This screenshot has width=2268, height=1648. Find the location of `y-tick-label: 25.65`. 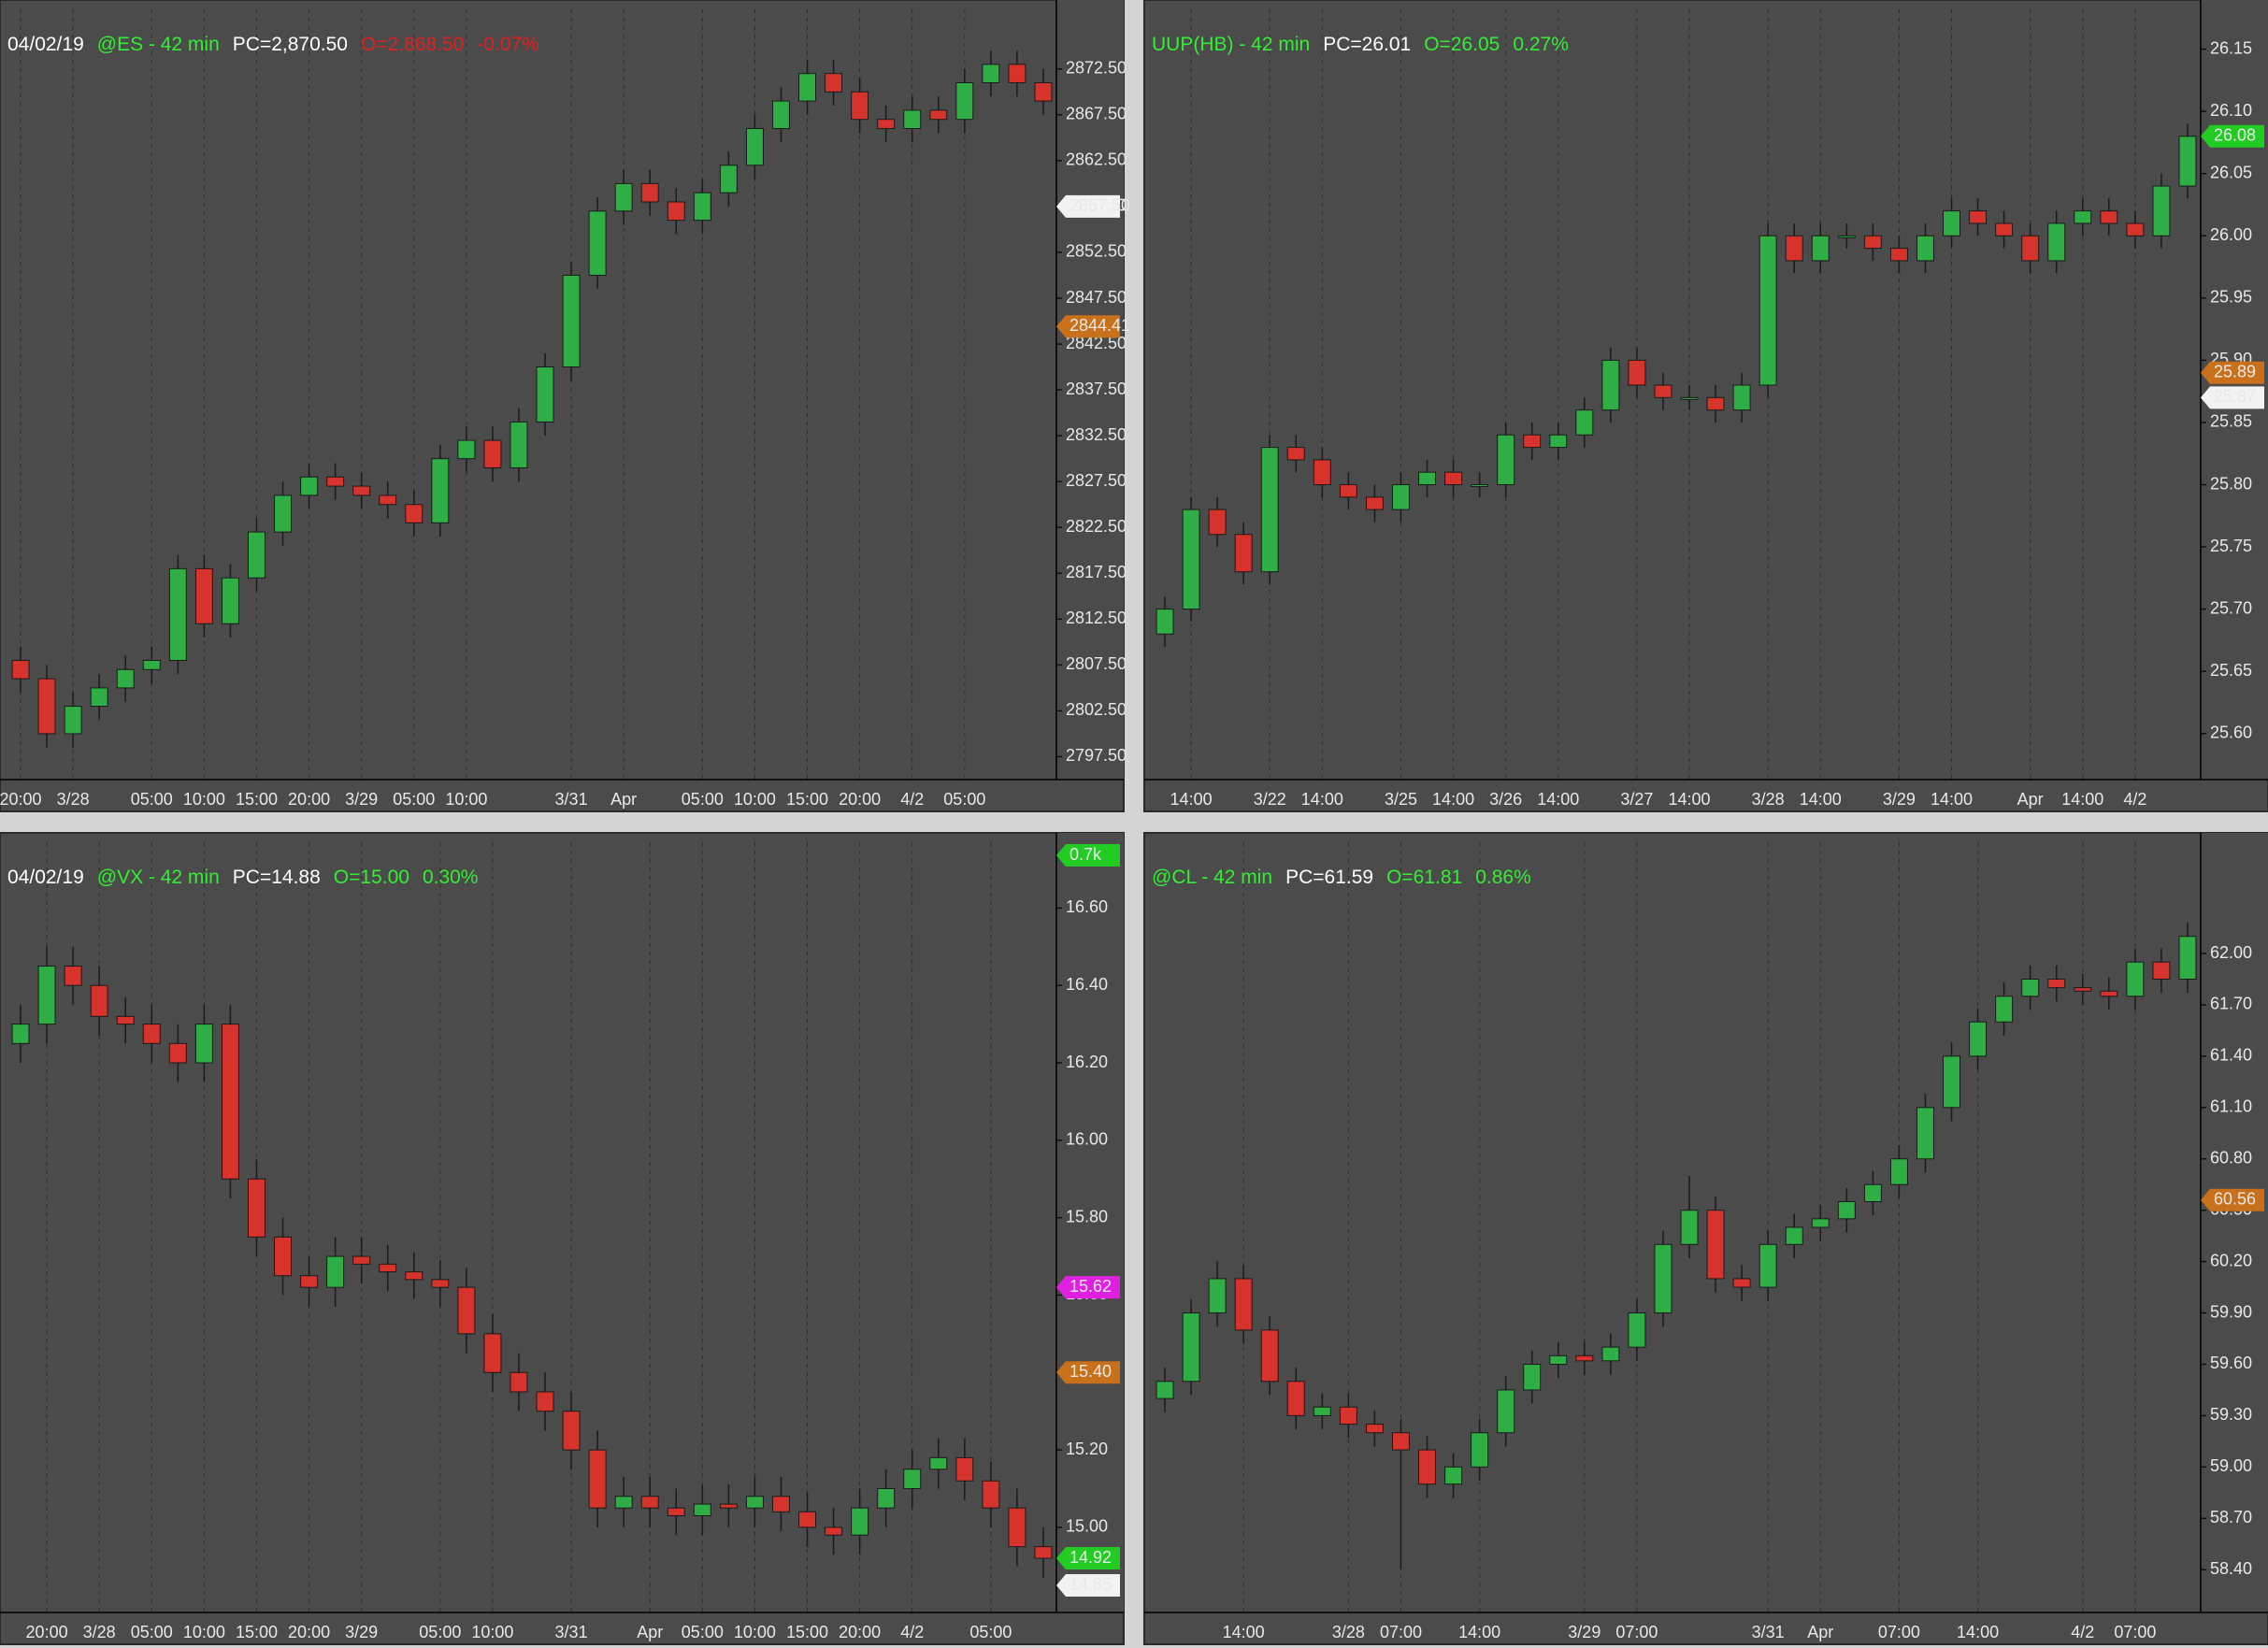

y-tick-label: 25.65 is located at coordinates (2231, 671).